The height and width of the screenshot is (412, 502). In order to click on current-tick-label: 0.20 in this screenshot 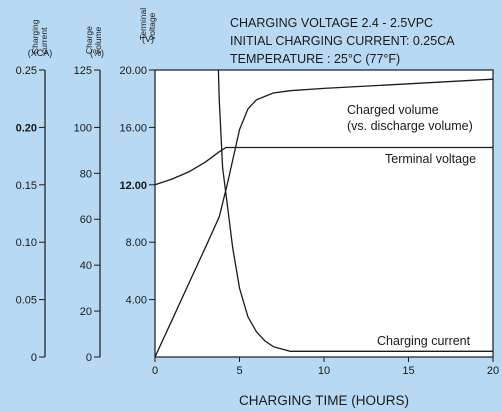, I will do `click(26, 128)`.